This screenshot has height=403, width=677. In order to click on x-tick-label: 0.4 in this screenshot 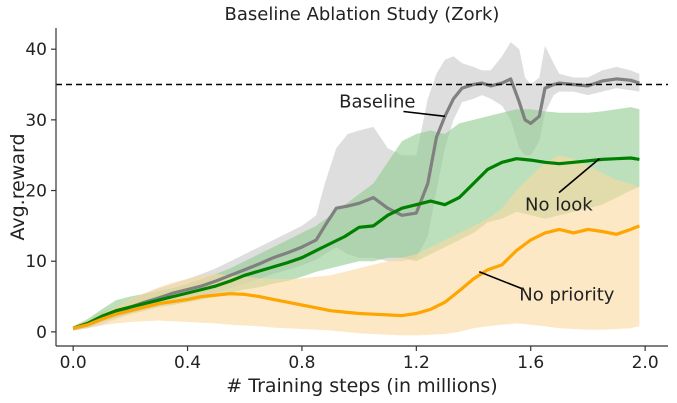, I will do `click(187, 363)`.